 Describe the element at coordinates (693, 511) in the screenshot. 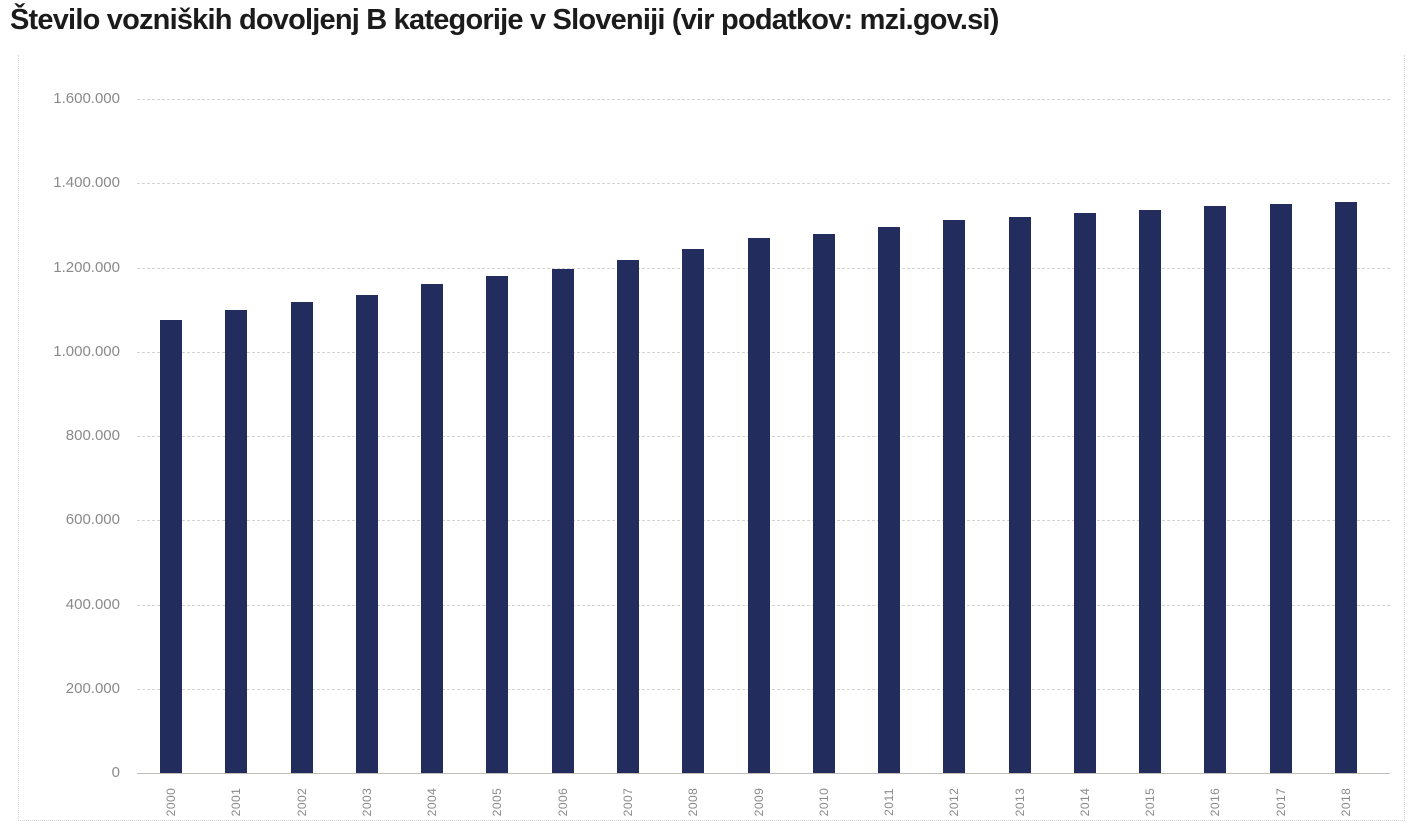

I see `bar-2008` at that location.